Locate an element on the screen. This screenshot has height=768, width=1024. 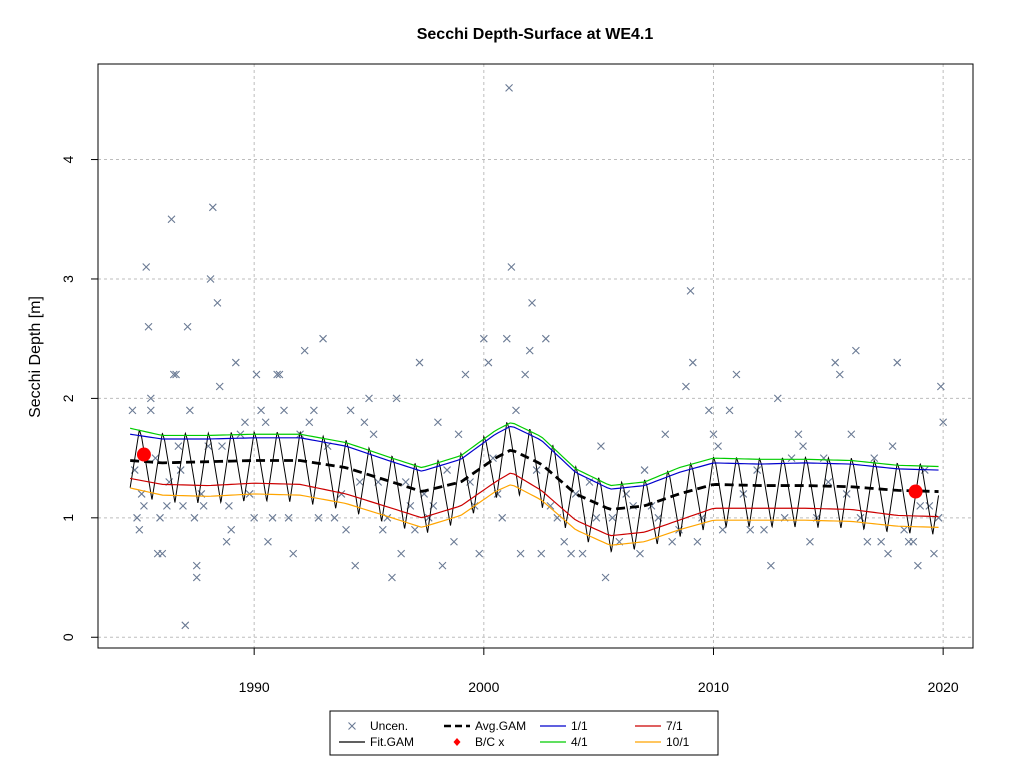
legend: Uncen. Fit.GAM Avg.GAM B/C x 1/1 4/1 7/1 10/1 is located at coordinates (524, 733).